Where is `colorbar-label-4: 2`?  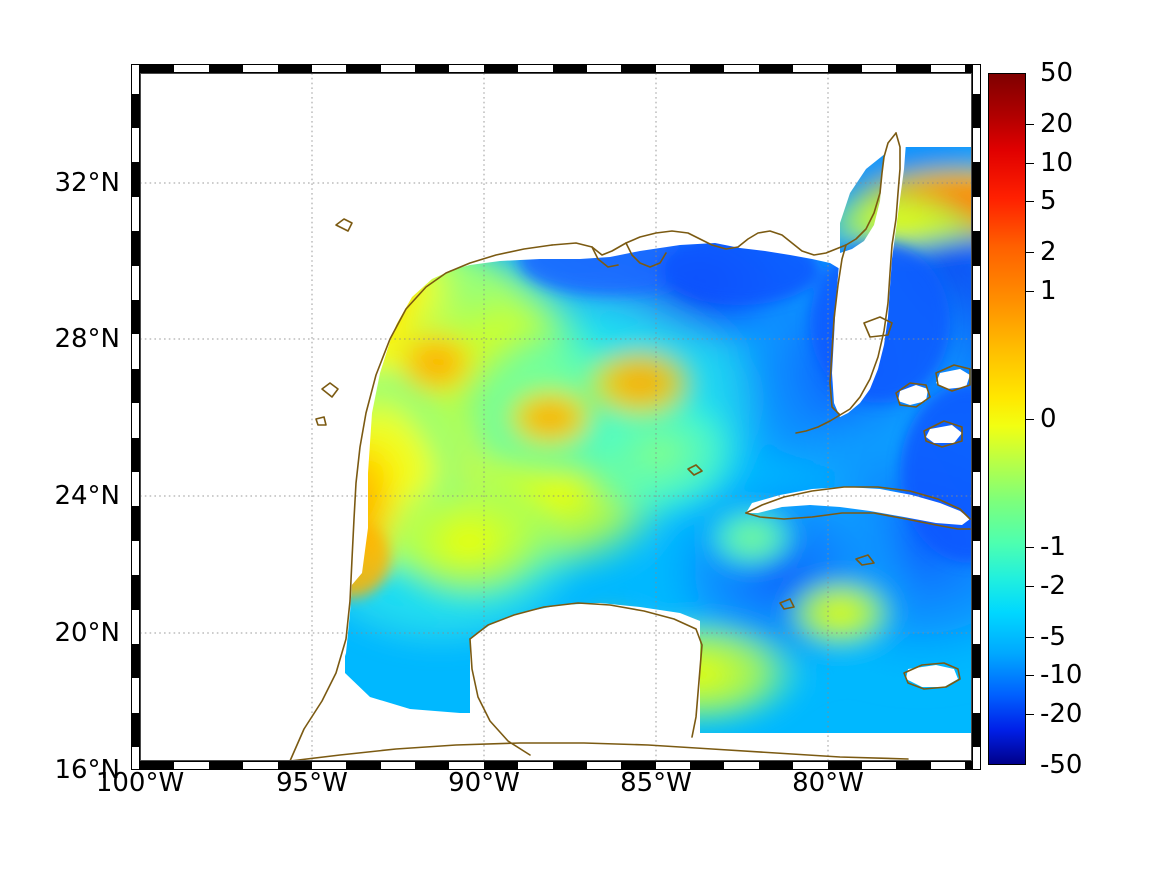 colorbar-label-4: 2 is located at coordinates (1048, 252).